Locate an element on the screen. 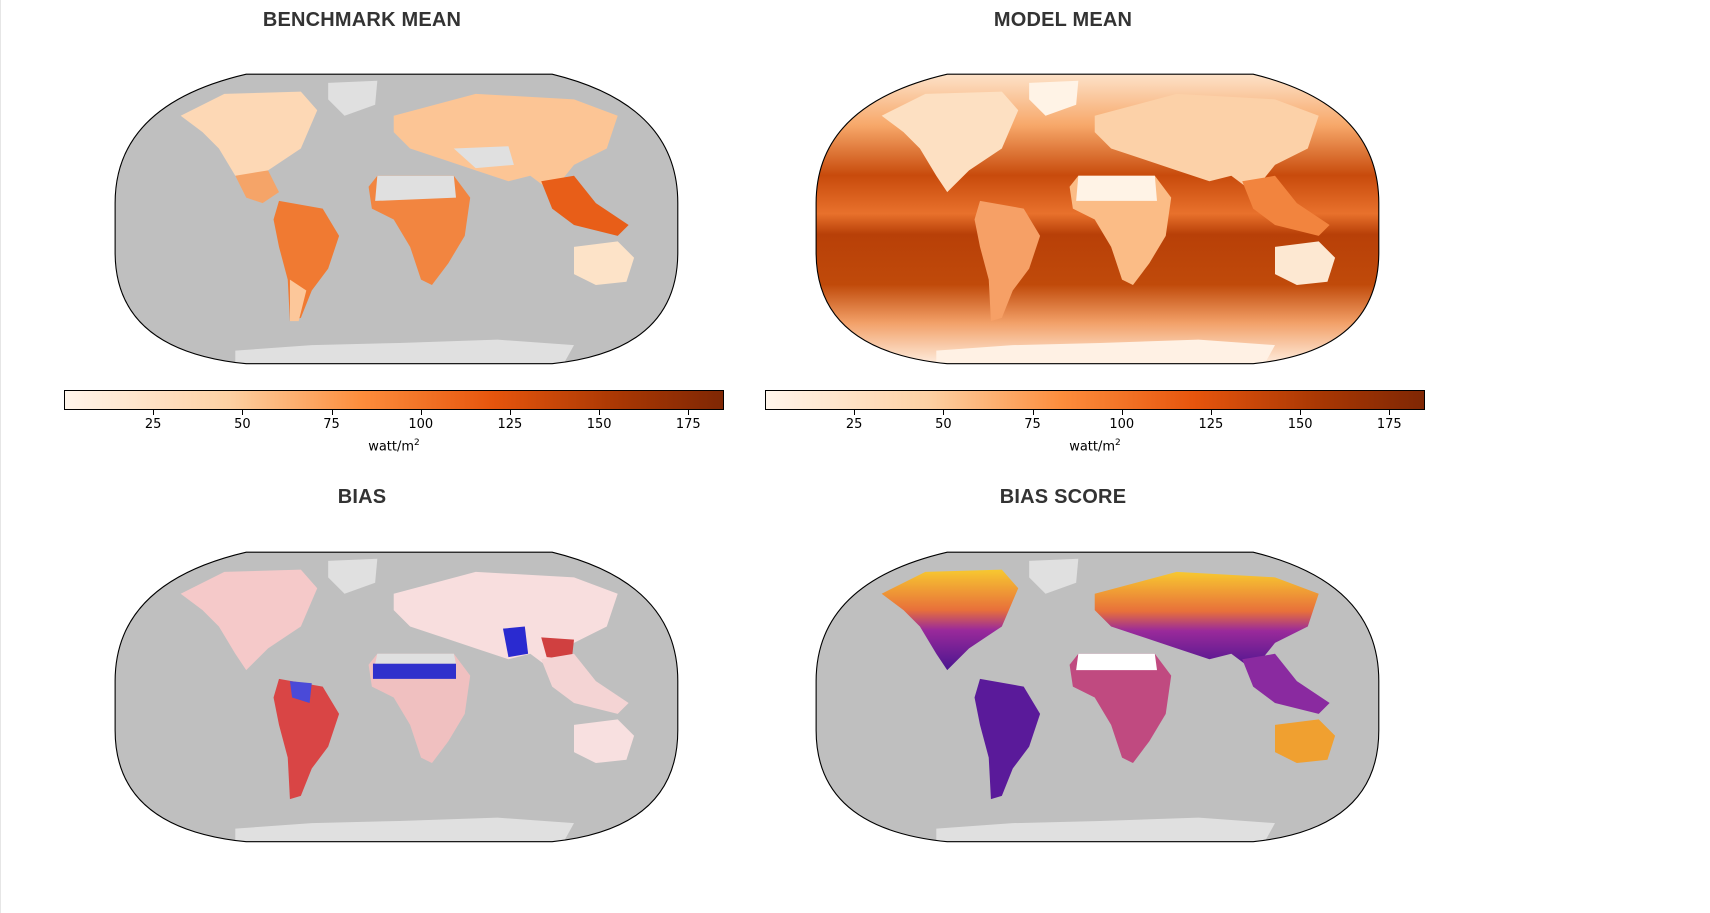 This screenshot has height=913, width=1710. model-colorbar-unit: watt/m2 is located at coordinates (1095, 446).